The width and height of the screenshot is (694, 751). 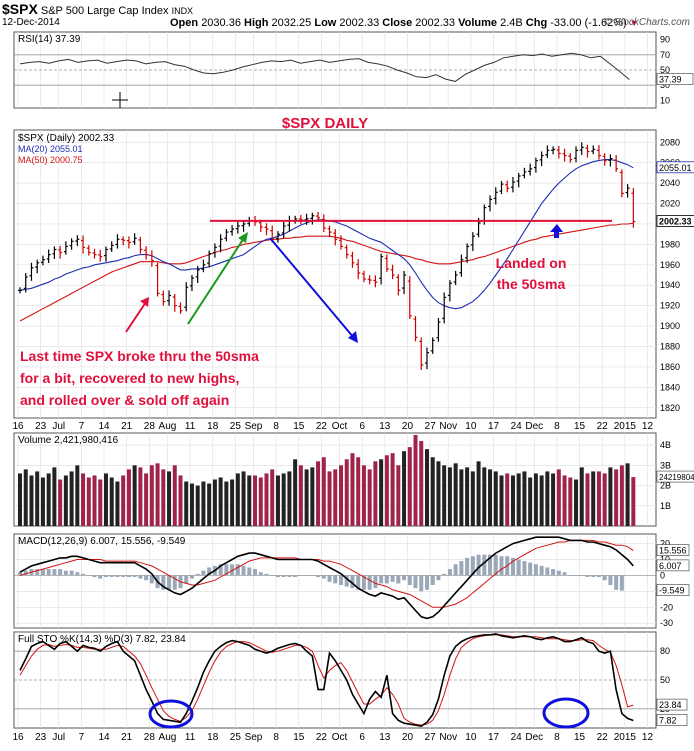 What do you see at coordinates (171, 714) in the screenshot?
I see `oversold-circle-aug` at bounding box center [171, 714].